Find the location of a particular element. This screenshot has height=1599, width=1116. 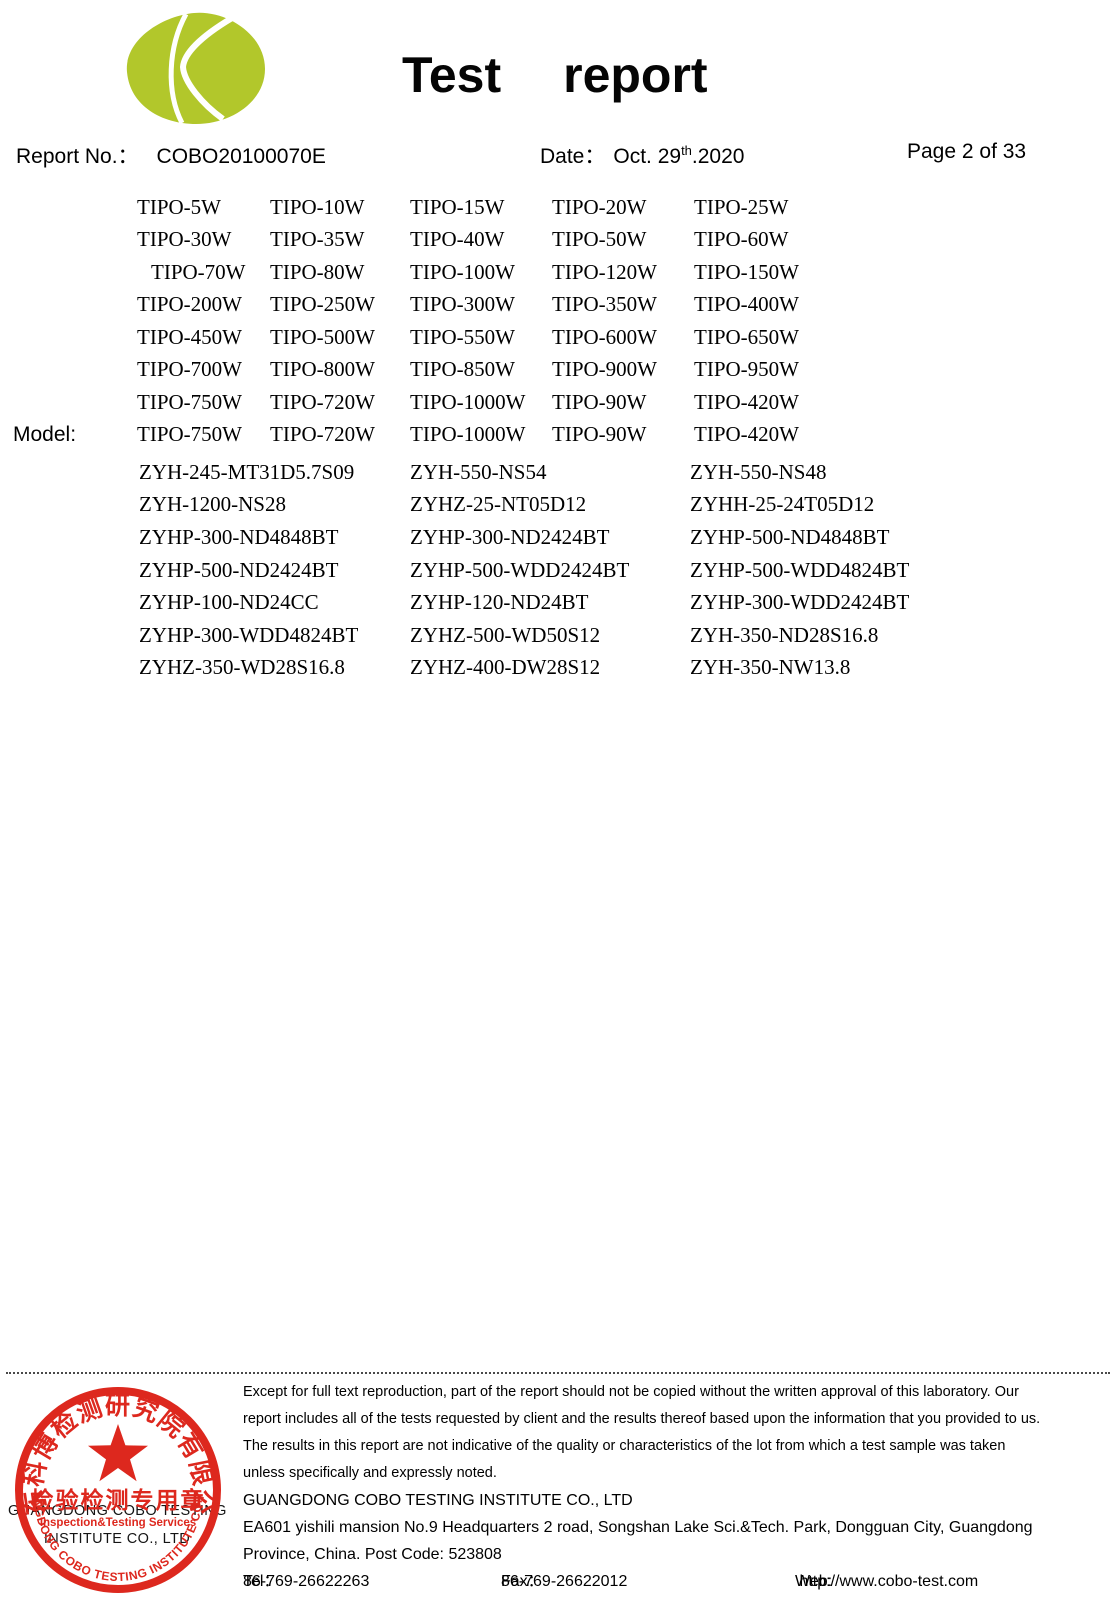

seal-star-icon is located at coordinates (118, 1453).